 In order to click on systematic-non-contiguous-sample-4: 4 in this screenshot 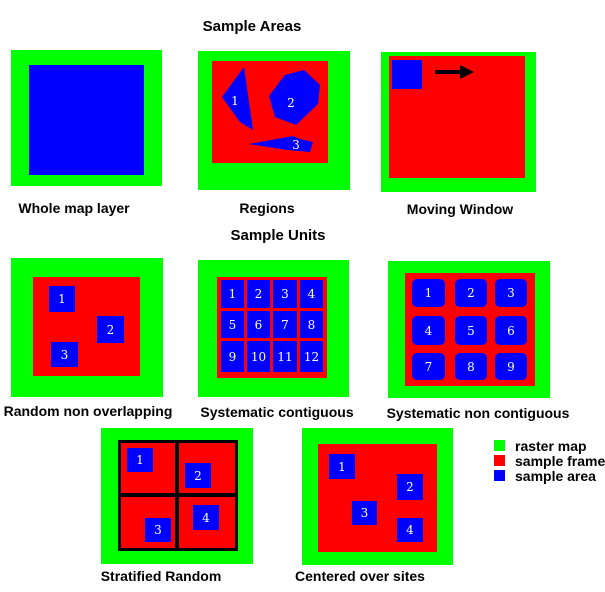, I will do `click(428, 330)`.